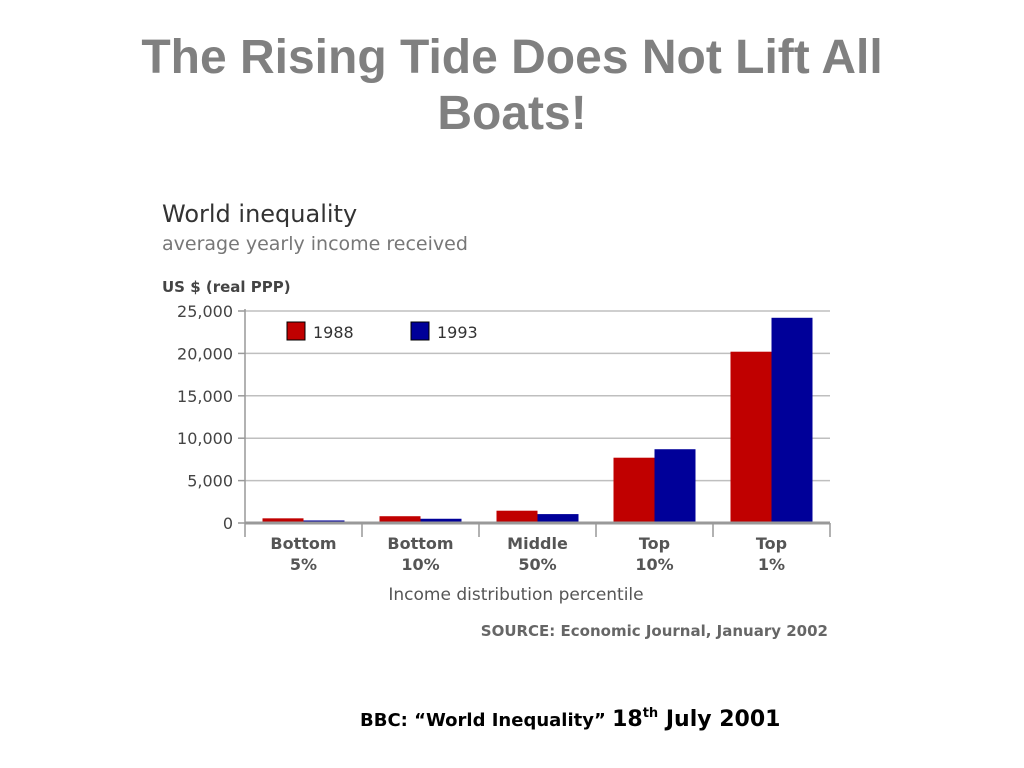 Image resolution: width=1024 pixels, height=768 pixels. I want to click on x-axis-ticks: Bottom 5% Bottom 10% Middle 50% Top 10% Top 1%, so click(537, 548).